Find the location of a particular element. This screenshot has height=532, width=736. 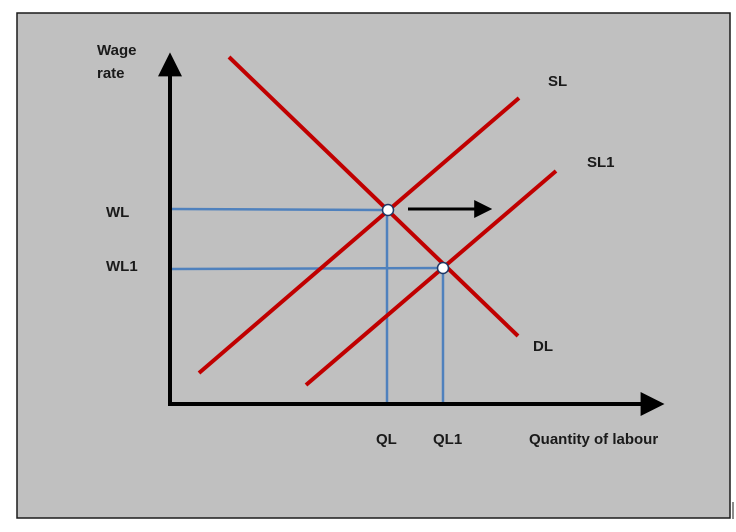

curve-label-sl1: SL1 is located at coordinates (601, 162).